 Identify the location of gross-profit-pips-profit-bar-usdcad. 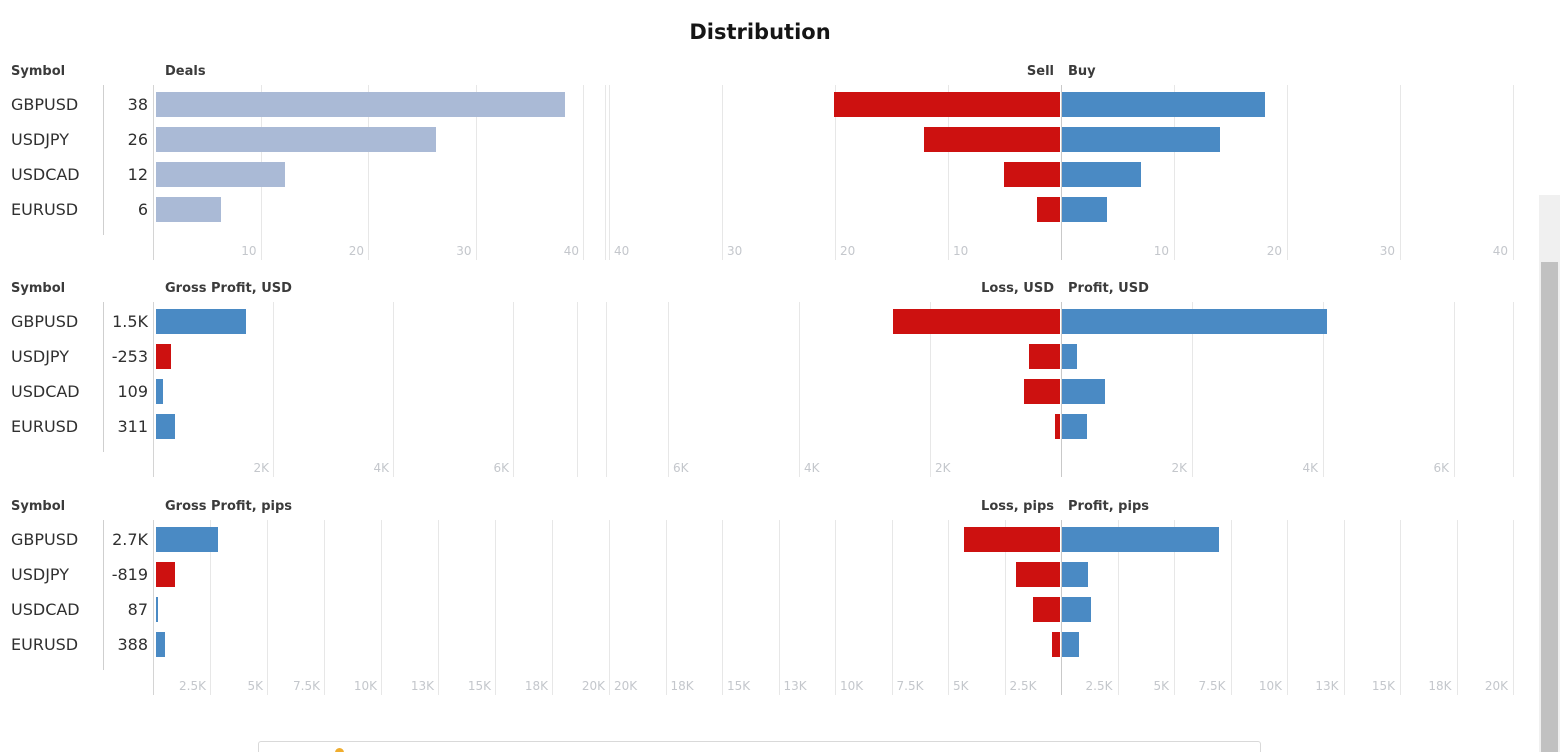
(1076, 609).